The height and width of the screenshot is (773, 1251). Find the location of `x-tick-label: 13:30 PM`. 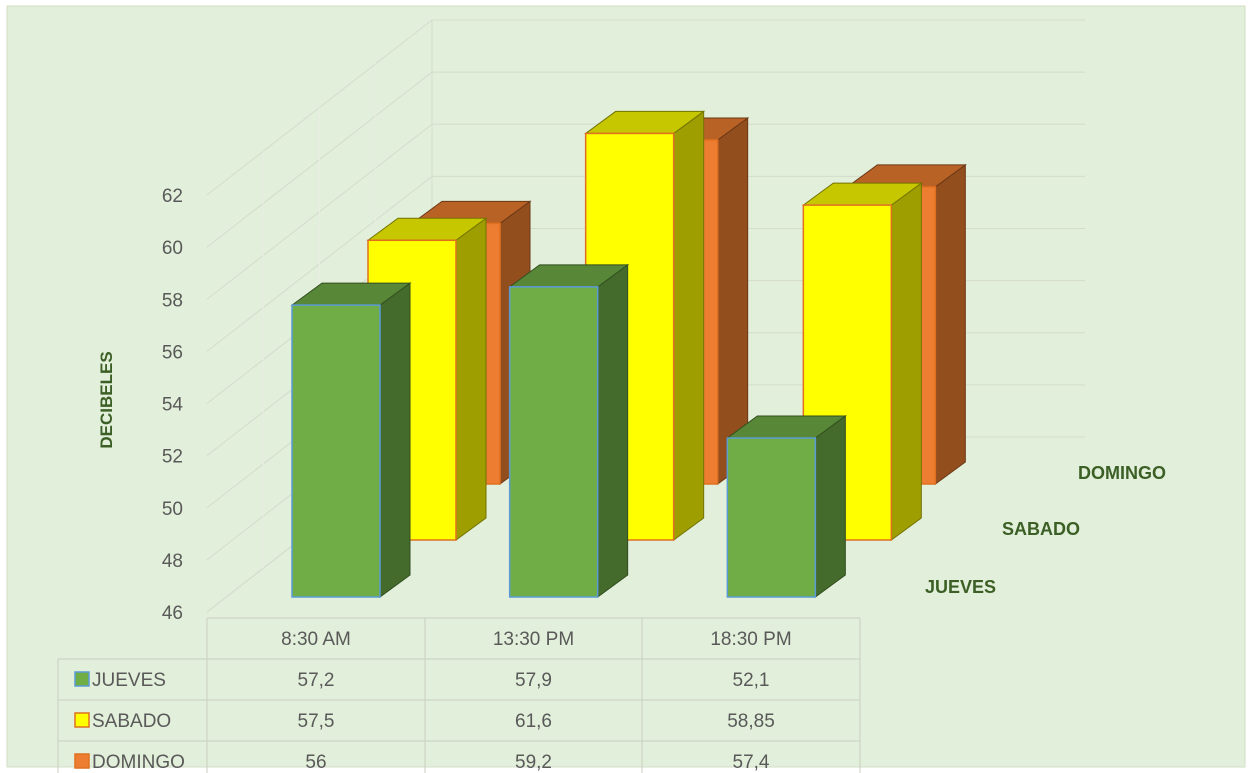

x-tick-label: 13:30 PM is located at coordinates (533, 639).